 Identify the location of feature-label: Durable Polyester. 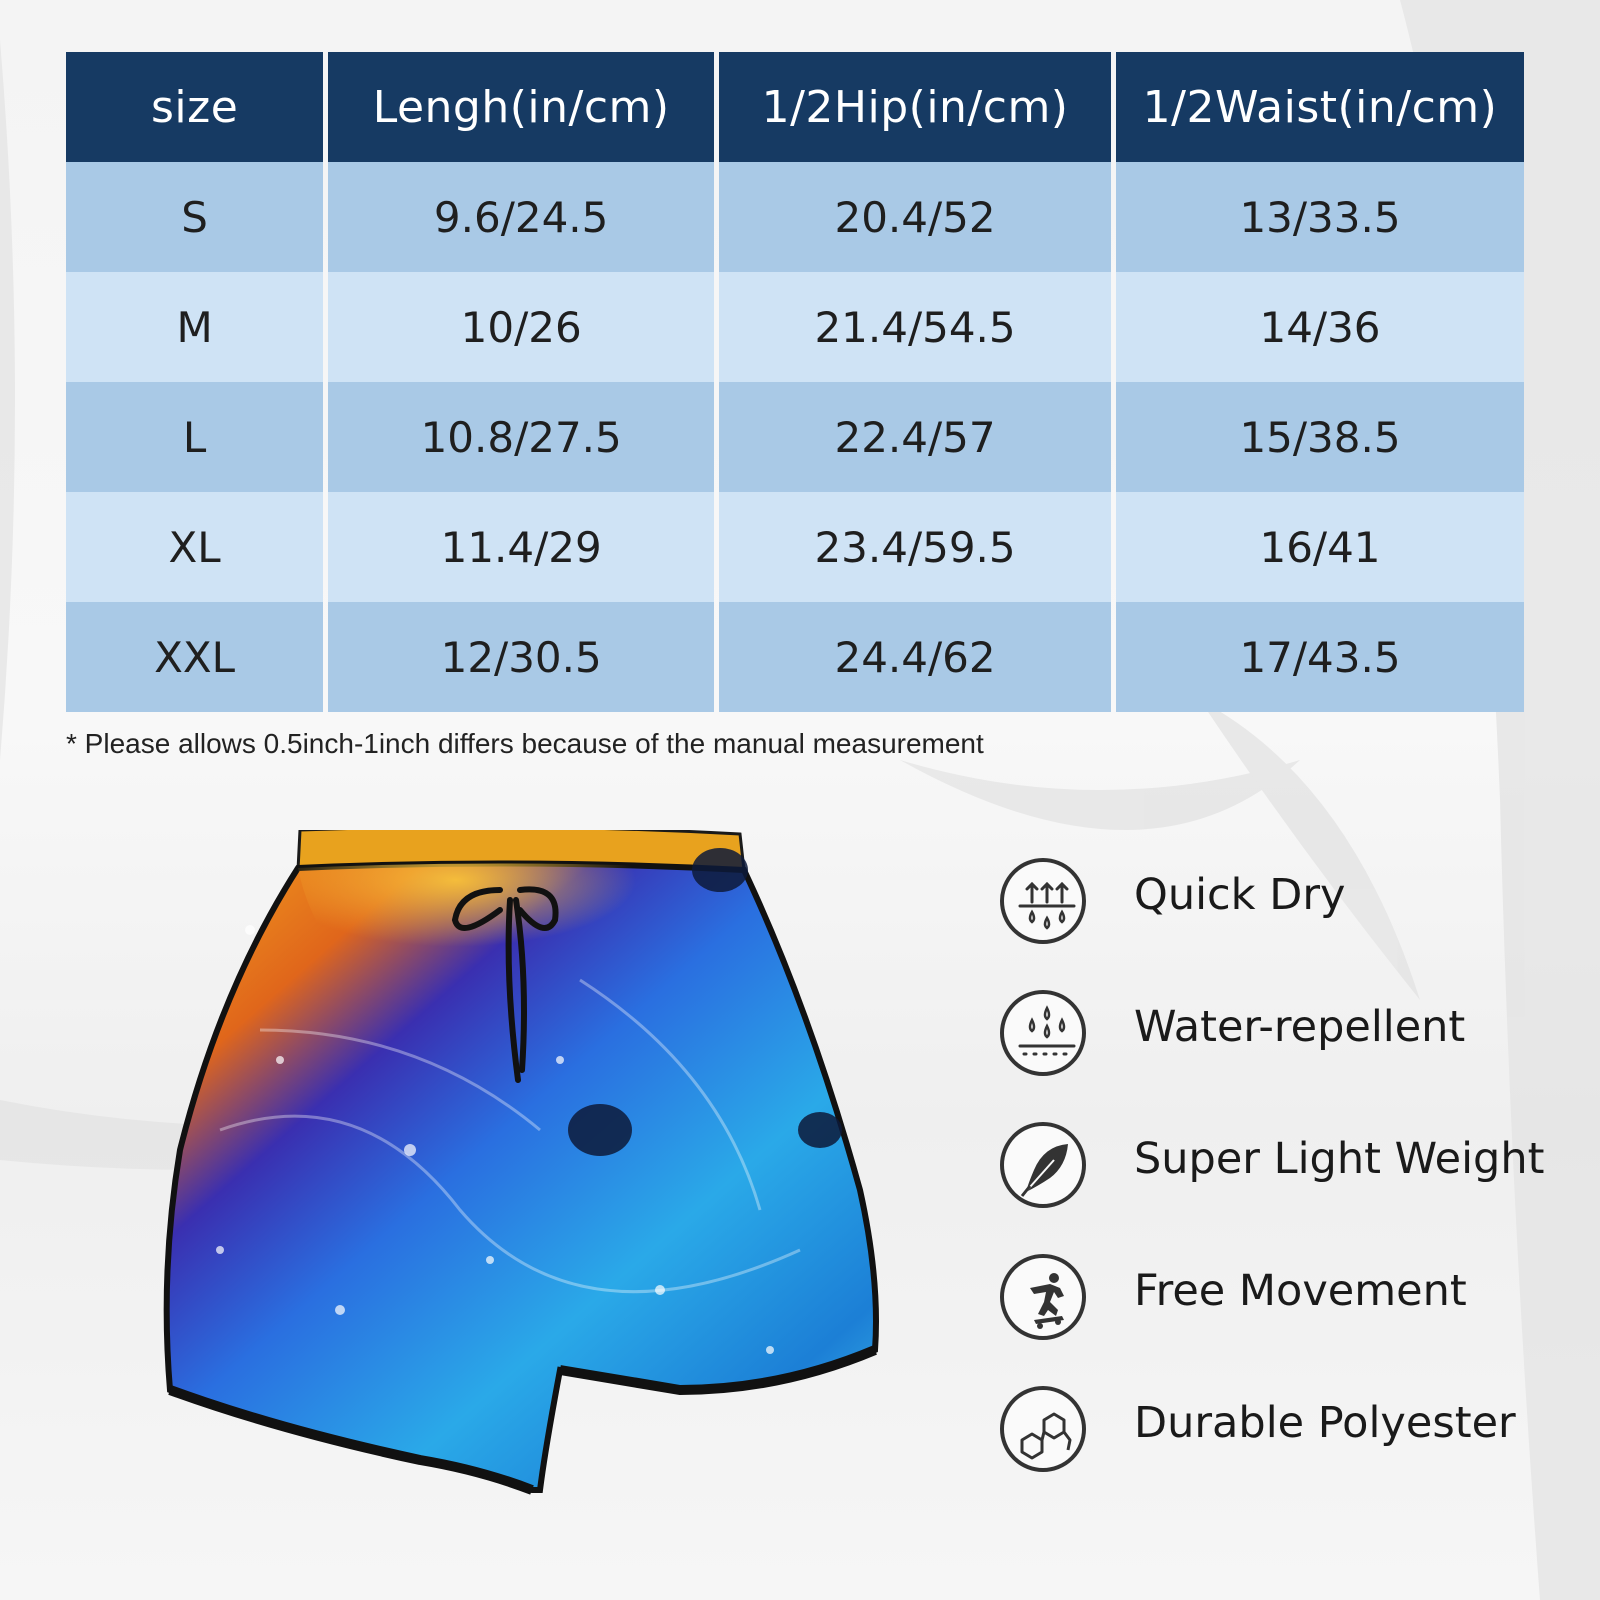
(1325, 1423).